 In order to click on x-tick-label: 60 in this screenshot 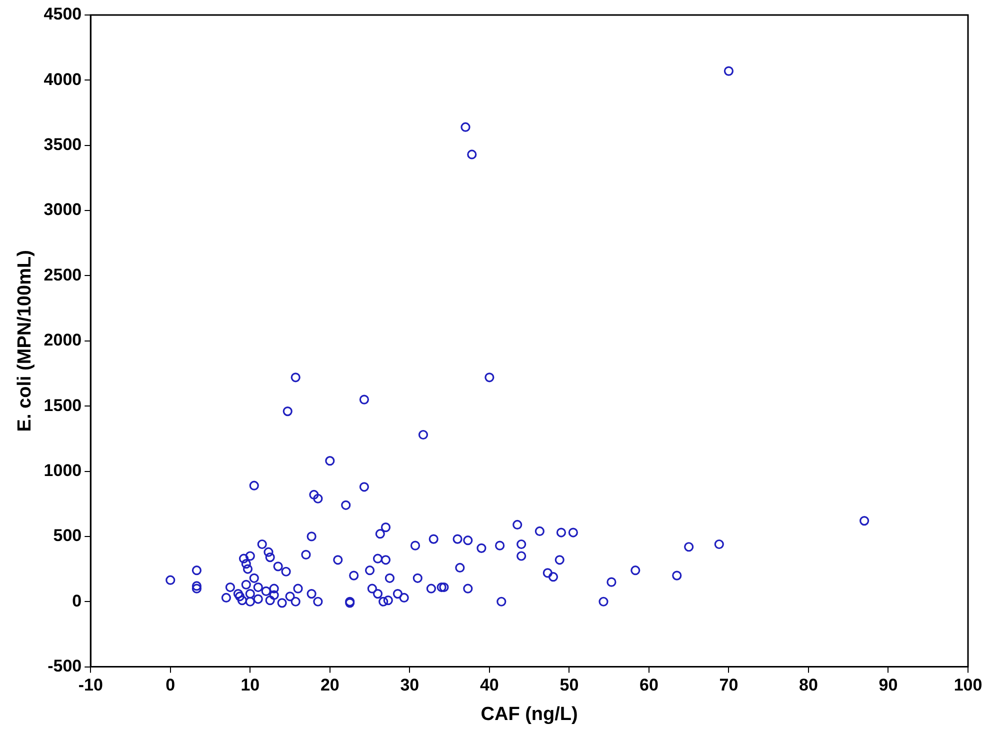, I will do `click(648, 685)`.